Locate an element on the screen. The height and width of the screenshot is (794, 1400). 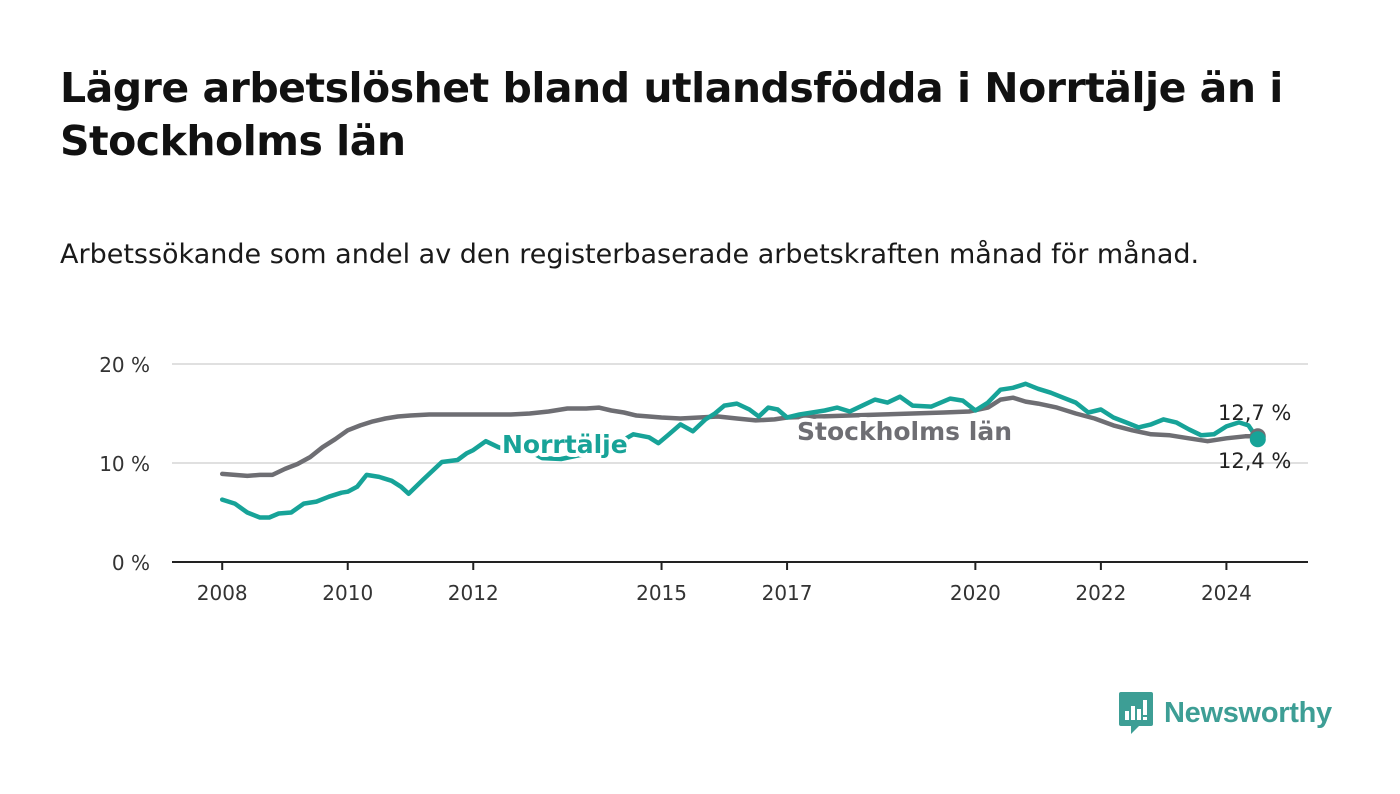
x-tick-label: 2008 is located at coordinates (222, 593).